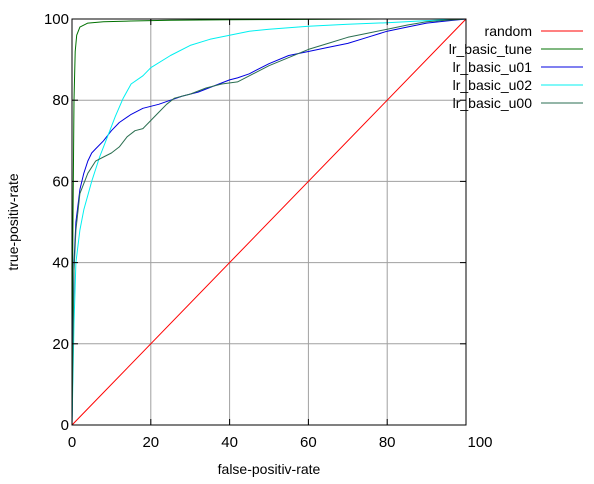  What do you see at coordinates (60, 344) in the screenshot?
I see `y-tick-label: 20` at bounding box center [60, 344].